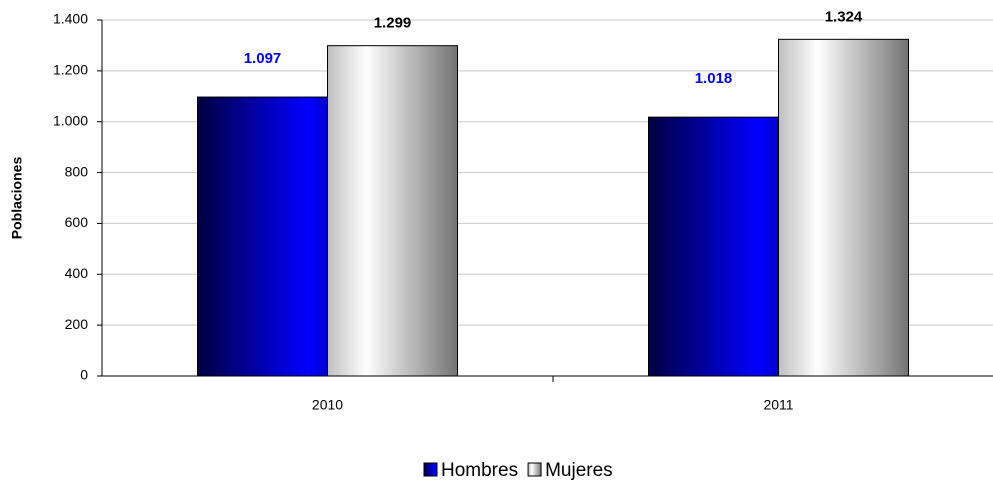 Image resolution: width=993 pixels, height=484 pixels. Describe the element at coordinates (77, 171) in the screenshot. I see `y-tick-label: 800` at that location.